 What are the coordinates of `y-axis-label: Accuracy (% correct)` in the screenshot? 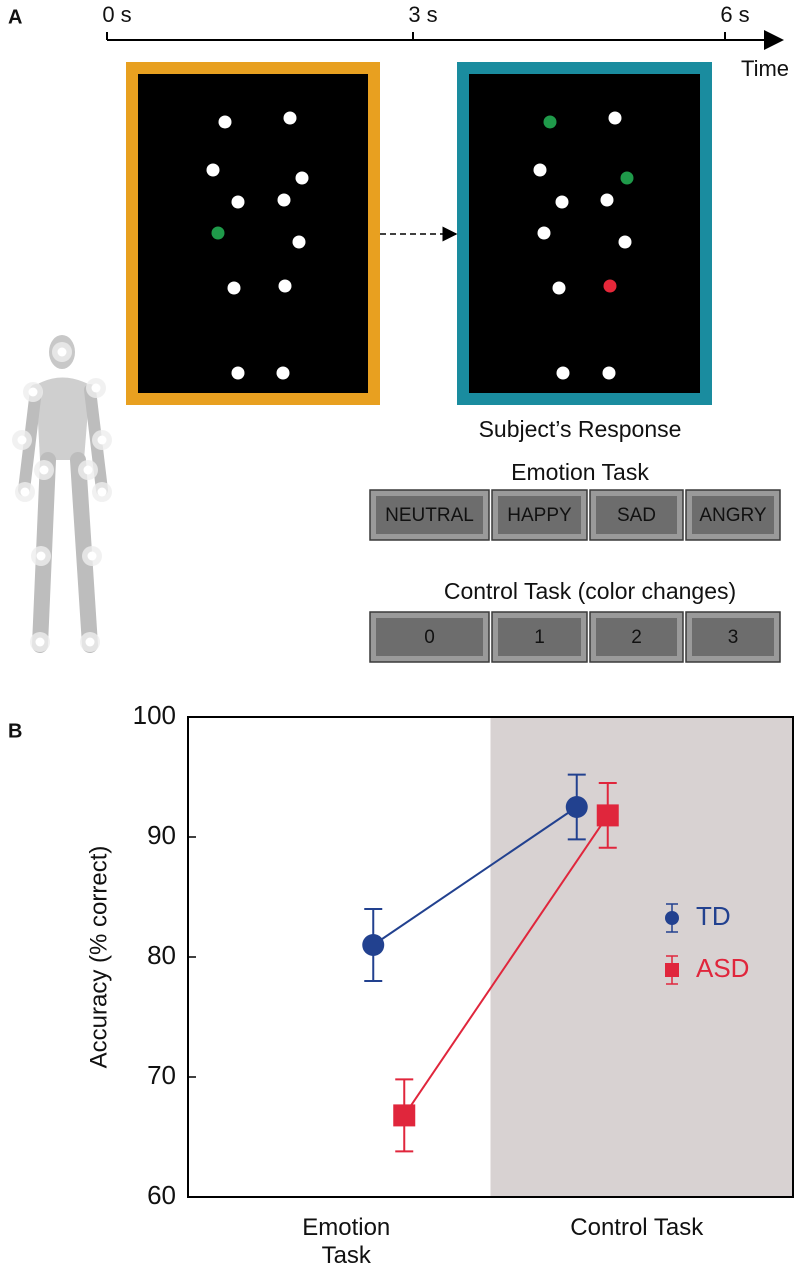 It's located at (98, 957).